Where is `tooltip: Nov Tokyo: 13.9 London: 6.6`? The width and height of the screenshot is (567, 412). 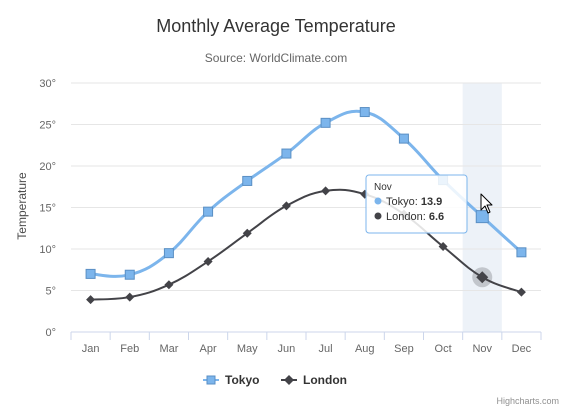
tooltip: Nov Tokyo: 13.9 London: 6.6 is located at coordinates (416, 204).